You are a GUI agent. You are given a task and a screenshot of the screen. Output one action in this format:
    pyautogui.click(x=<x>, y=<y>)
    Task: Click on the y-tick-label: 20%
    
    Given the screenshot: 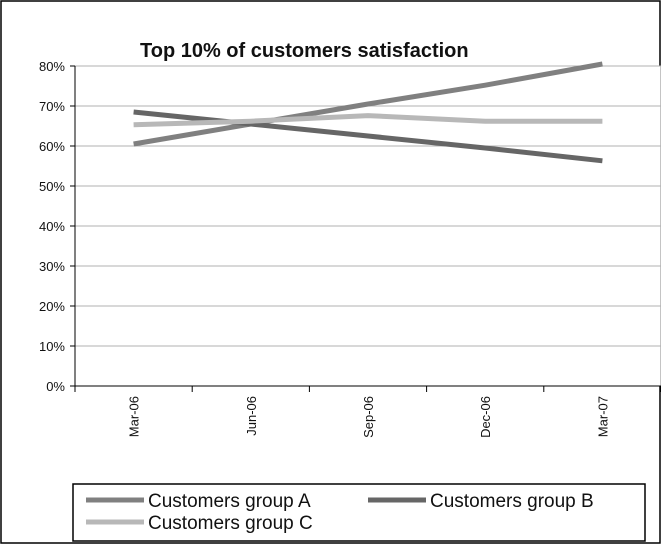 What is the action you would take?
    pyautogui.click(x=52, y=306)
    